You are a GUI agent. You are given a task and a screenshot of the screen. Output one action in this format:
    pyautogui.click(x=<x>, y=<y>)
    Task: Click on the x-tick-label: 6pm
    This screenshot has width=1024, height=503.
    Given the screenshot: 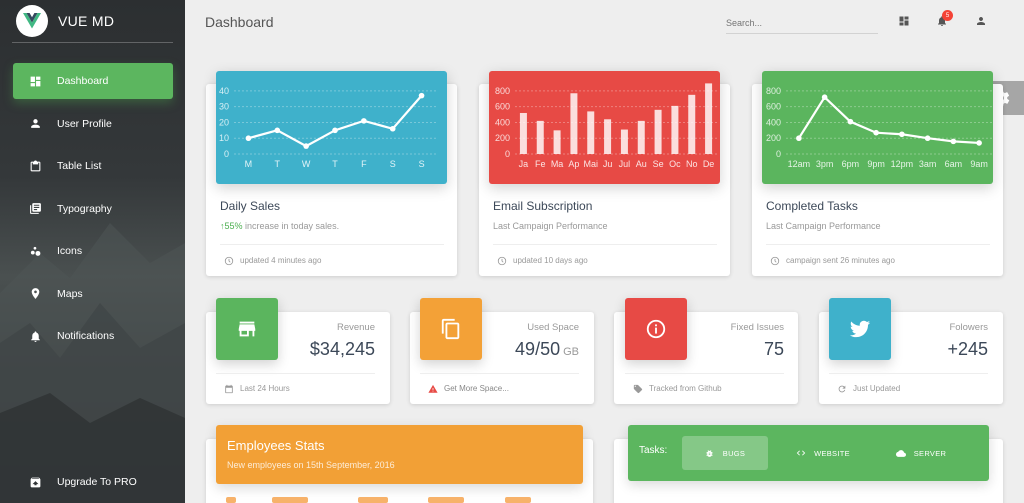 What is the action you would take?
    pyautogui.click(x=851, y=164)
    